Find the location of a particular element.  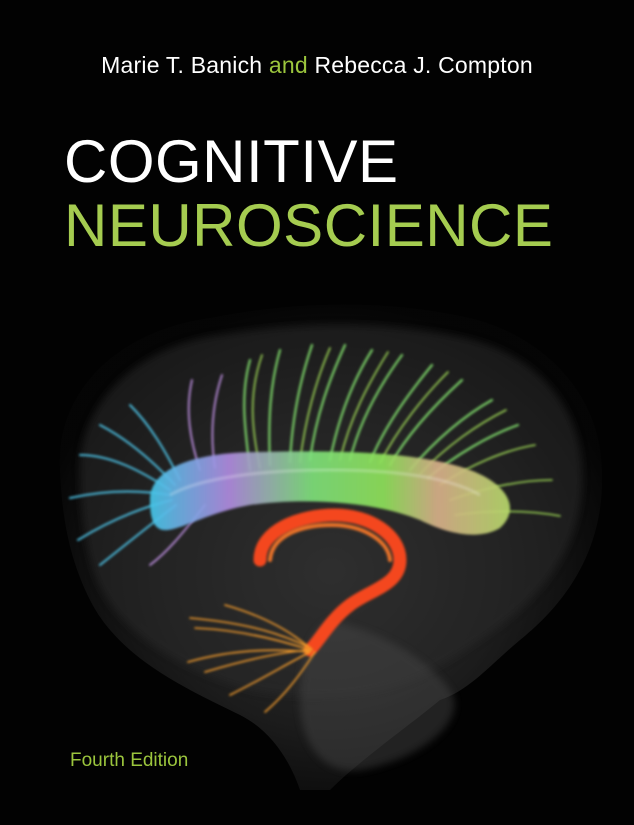

author-conjunction: and is located at coordinates (288, 65).